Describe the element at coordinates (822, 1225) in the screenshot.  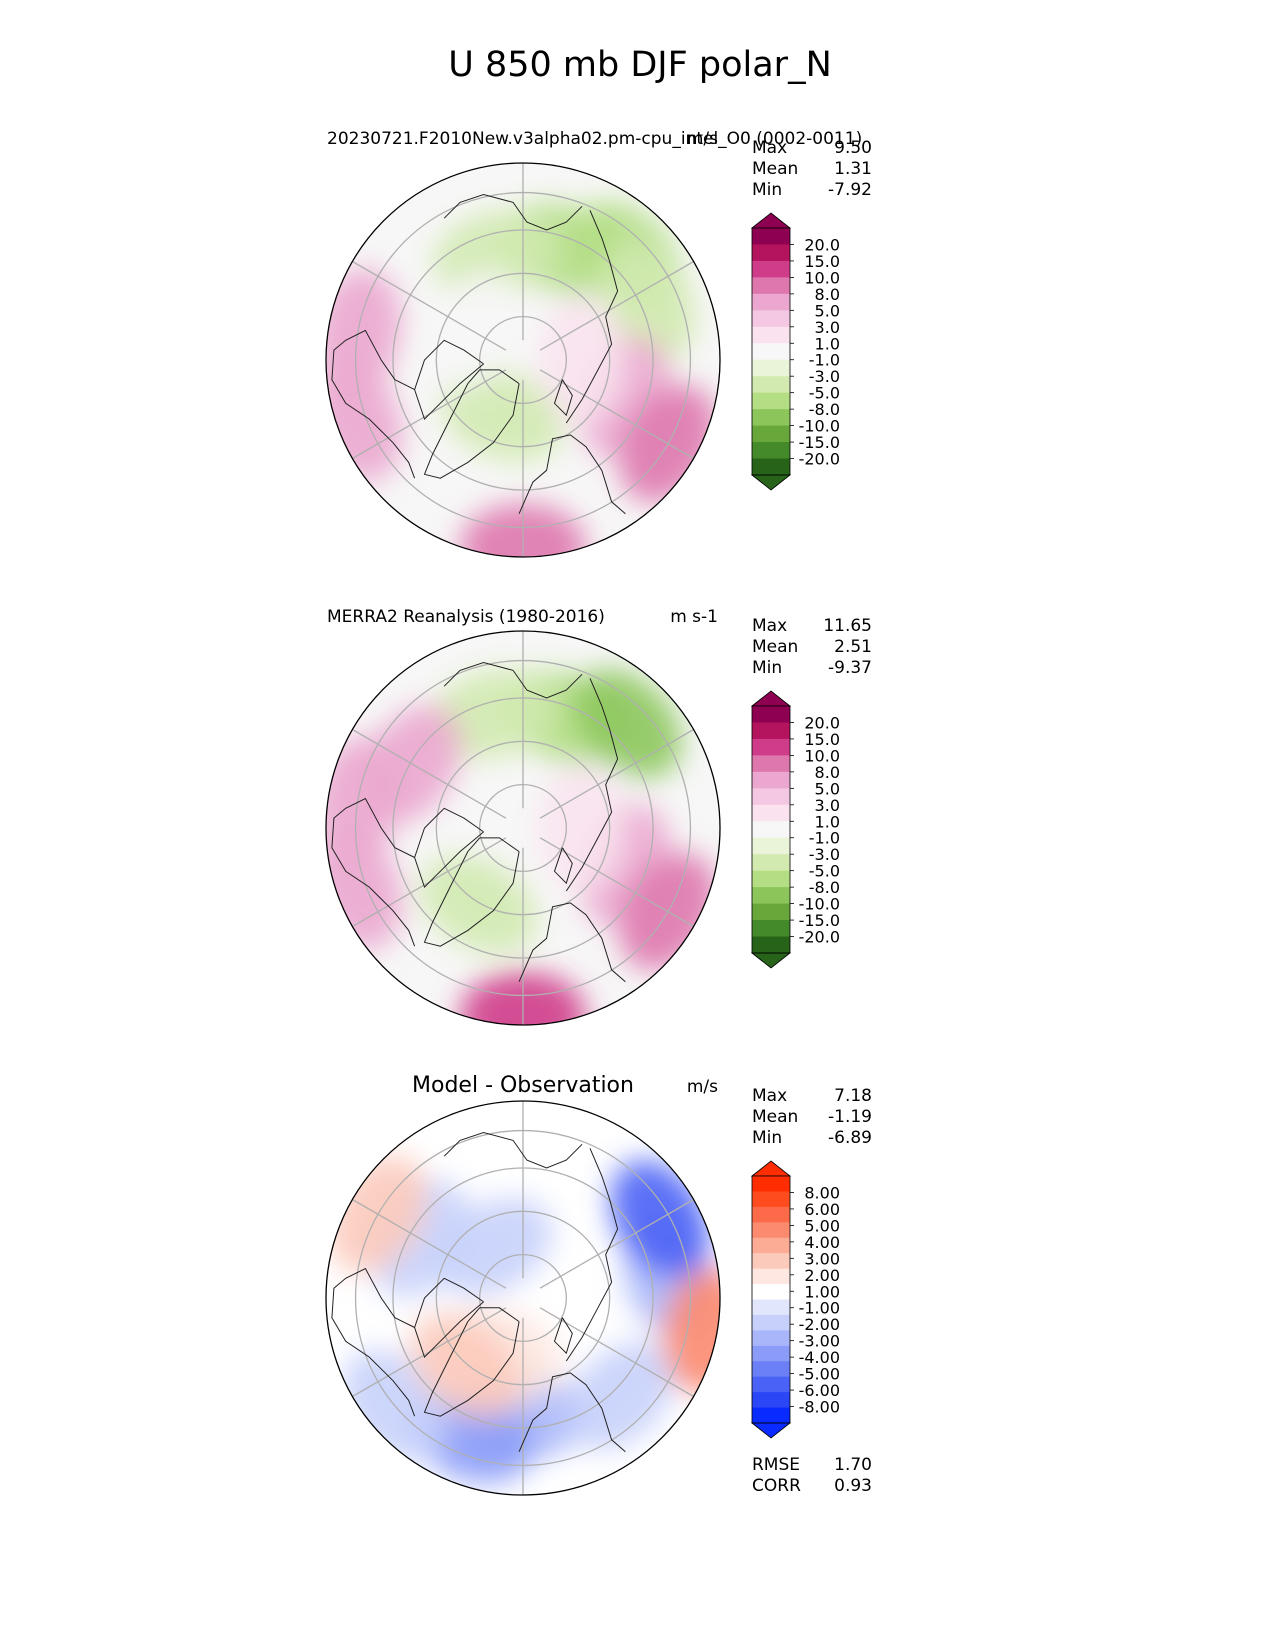
I see `colorbar-tick-label: 5.00` at that location.